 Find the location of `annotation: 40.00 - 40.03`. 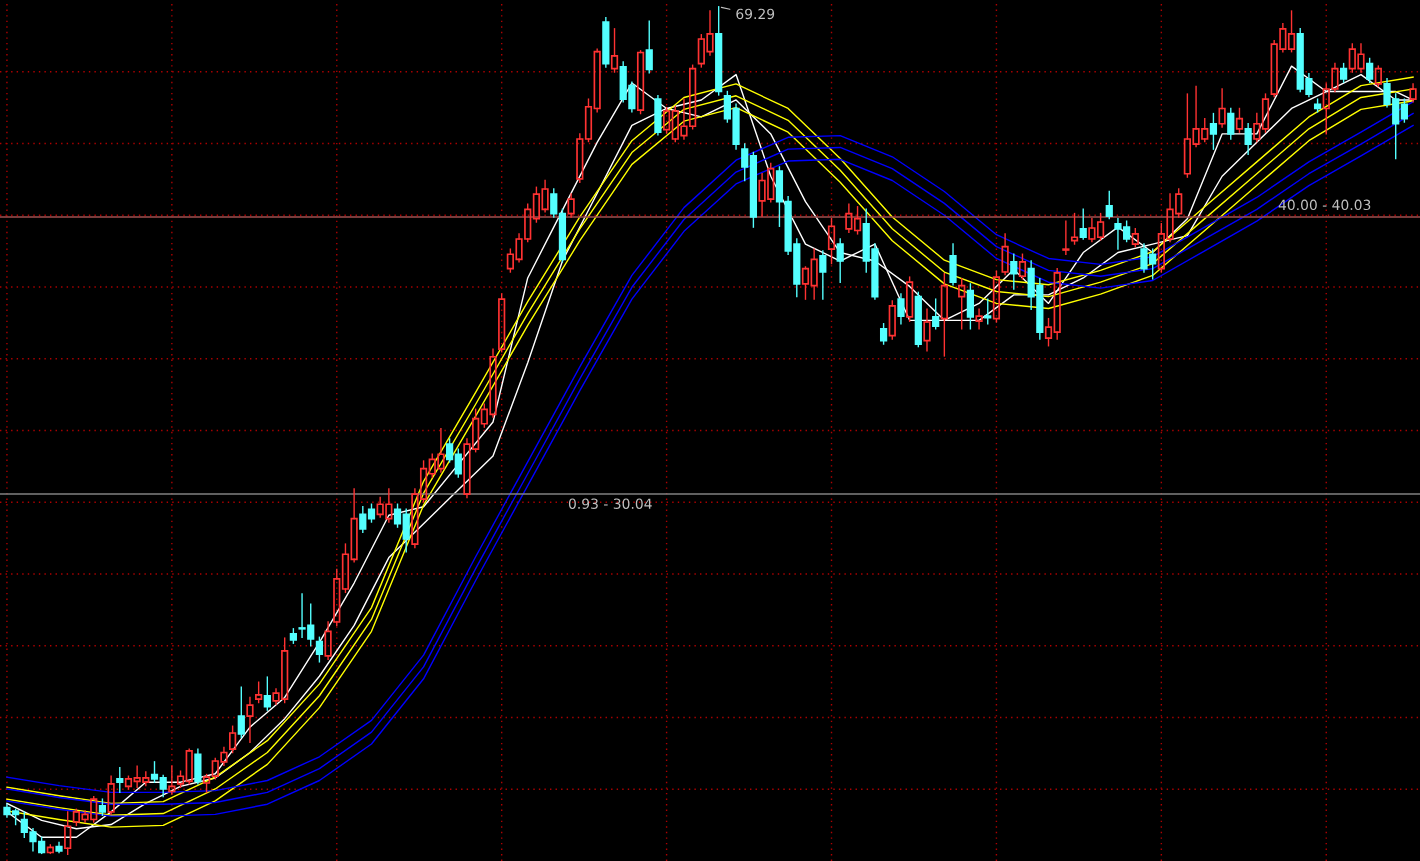

annotation: 40.00 - 40.03 is located at coordinates (1324, 205).